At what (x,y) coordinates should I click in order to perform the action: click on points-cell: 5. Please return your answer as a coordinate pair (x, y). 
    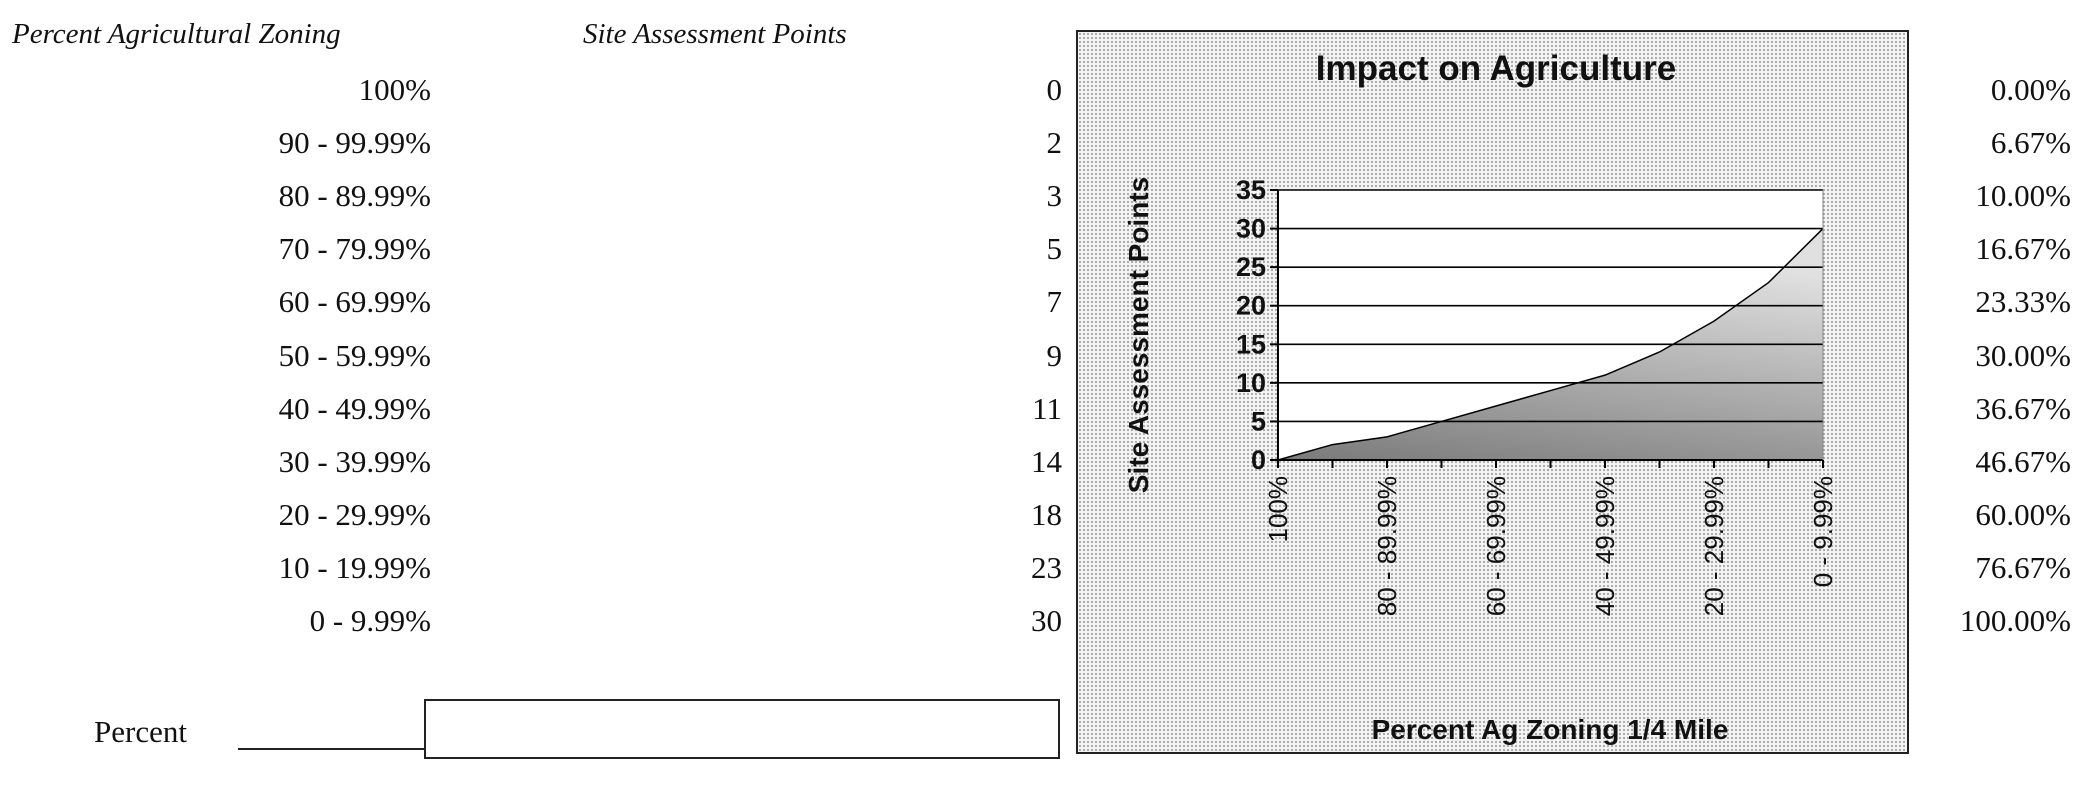
    Looking at the image, I should click on (1054, 249).